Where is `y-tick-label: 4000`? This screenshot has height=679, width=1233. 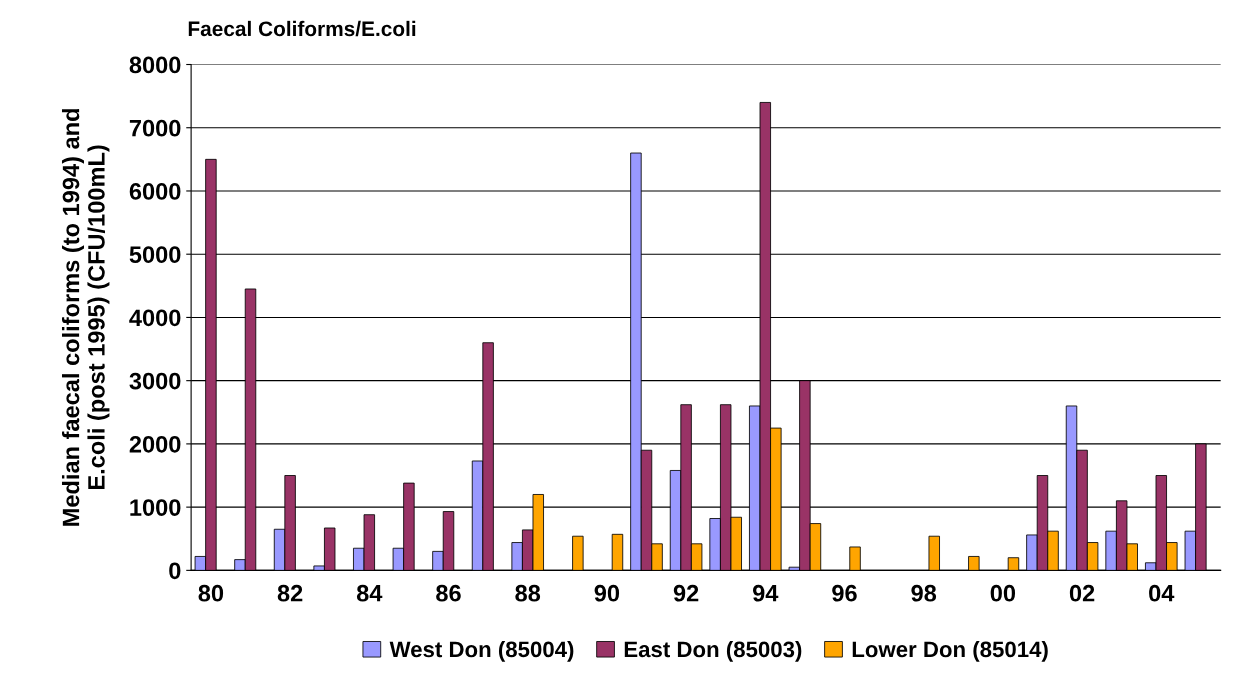 y-tick-label: 4000 is located at coordinates (155, 318).